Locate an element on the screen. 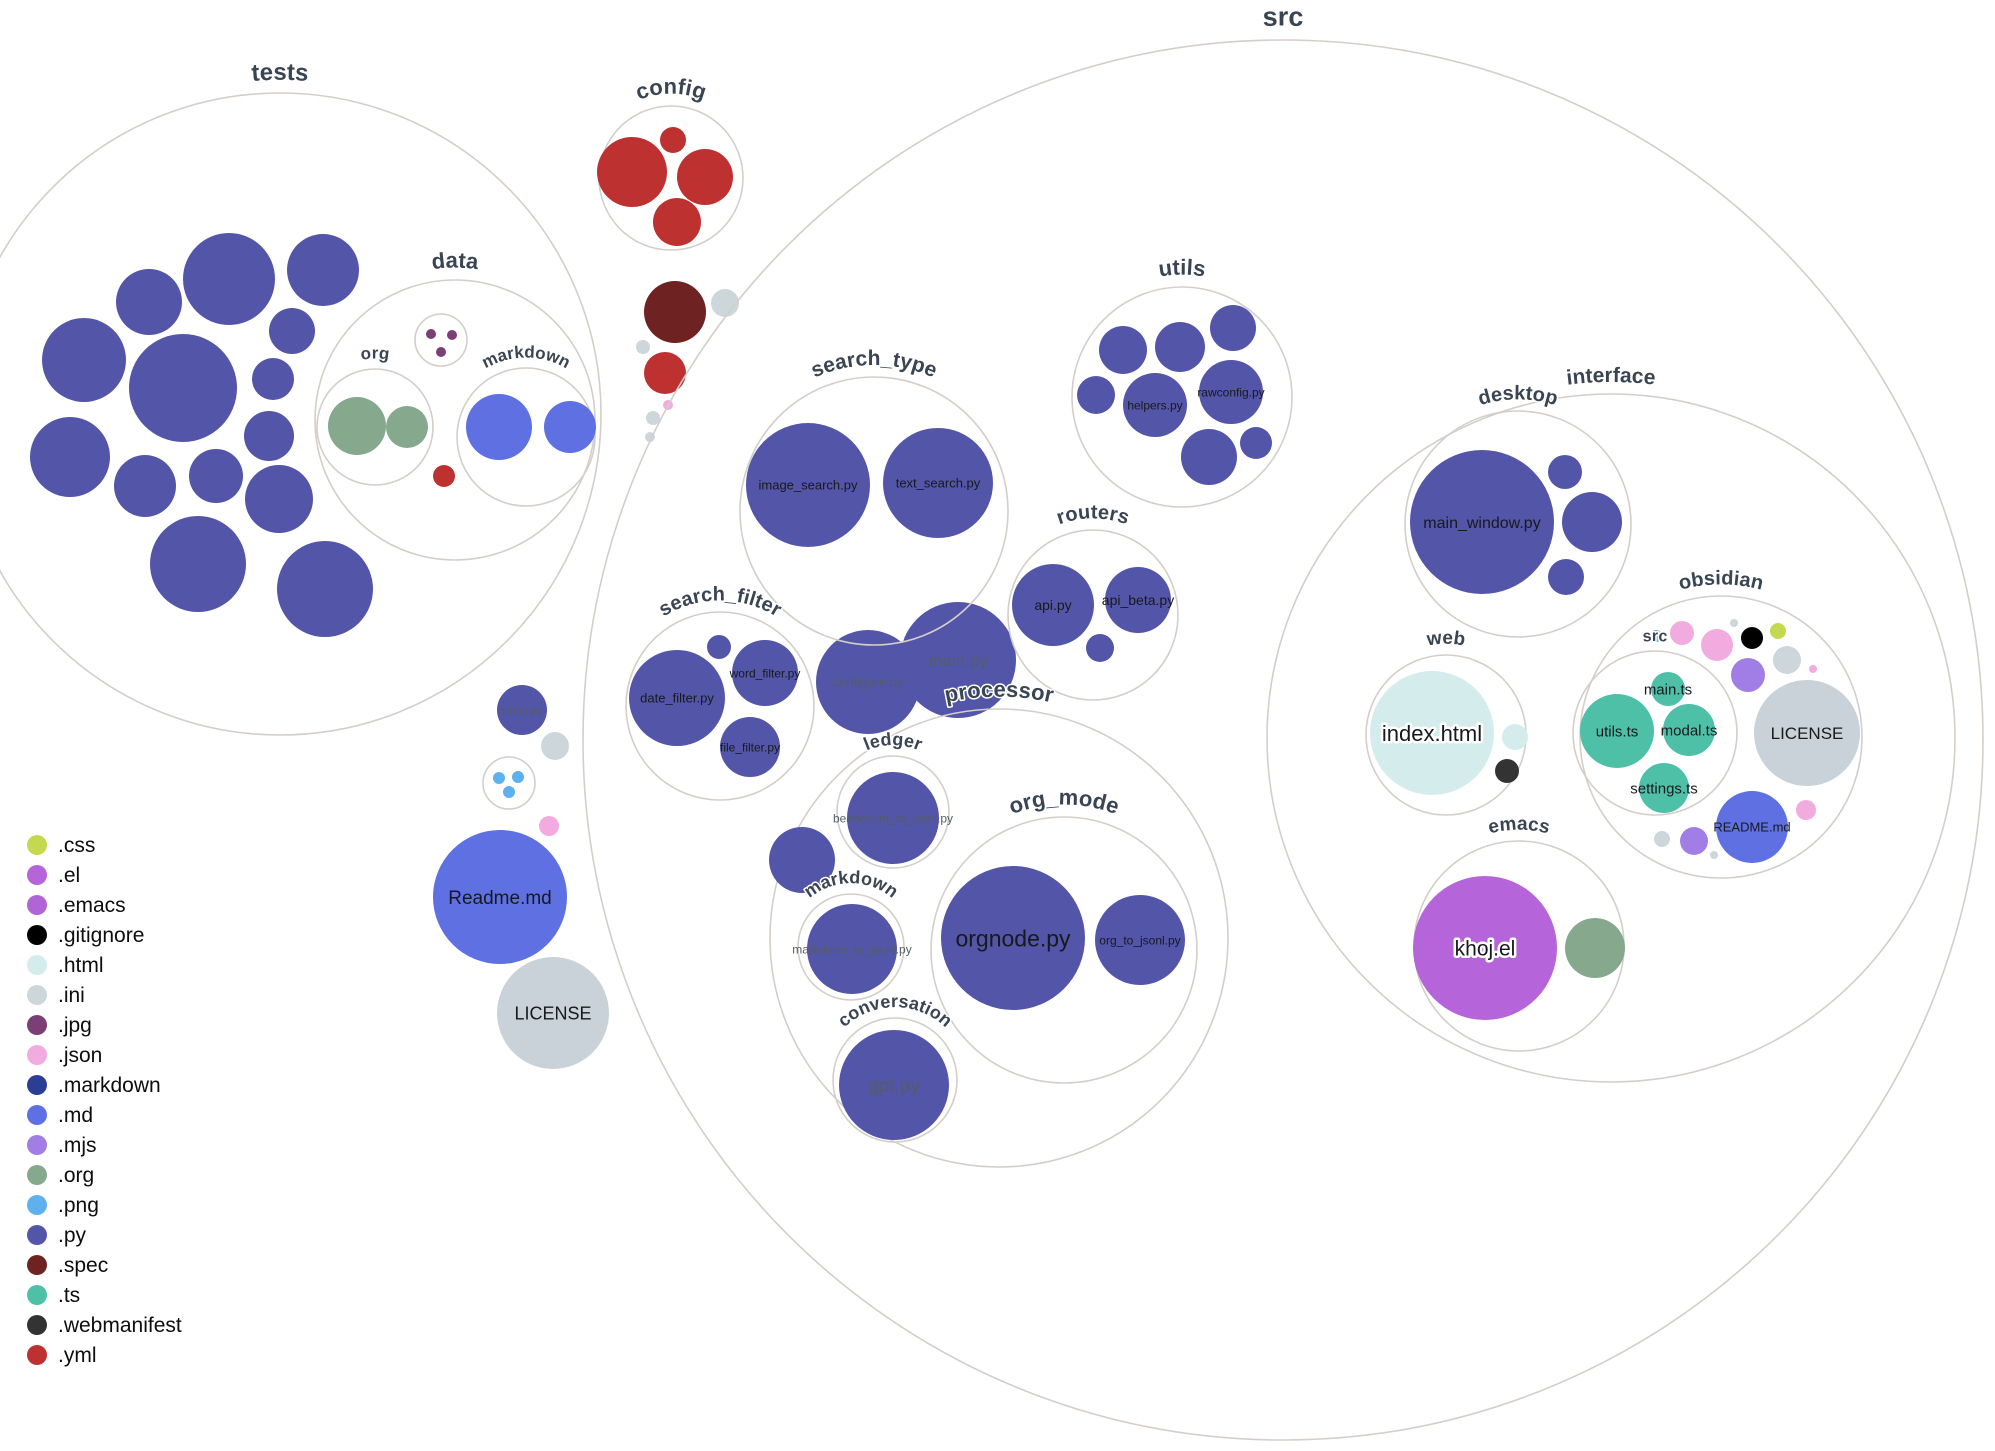 The height and width of the screenshot is (1451, 1995). folder-desktop is located at coordinates (1518, 524).